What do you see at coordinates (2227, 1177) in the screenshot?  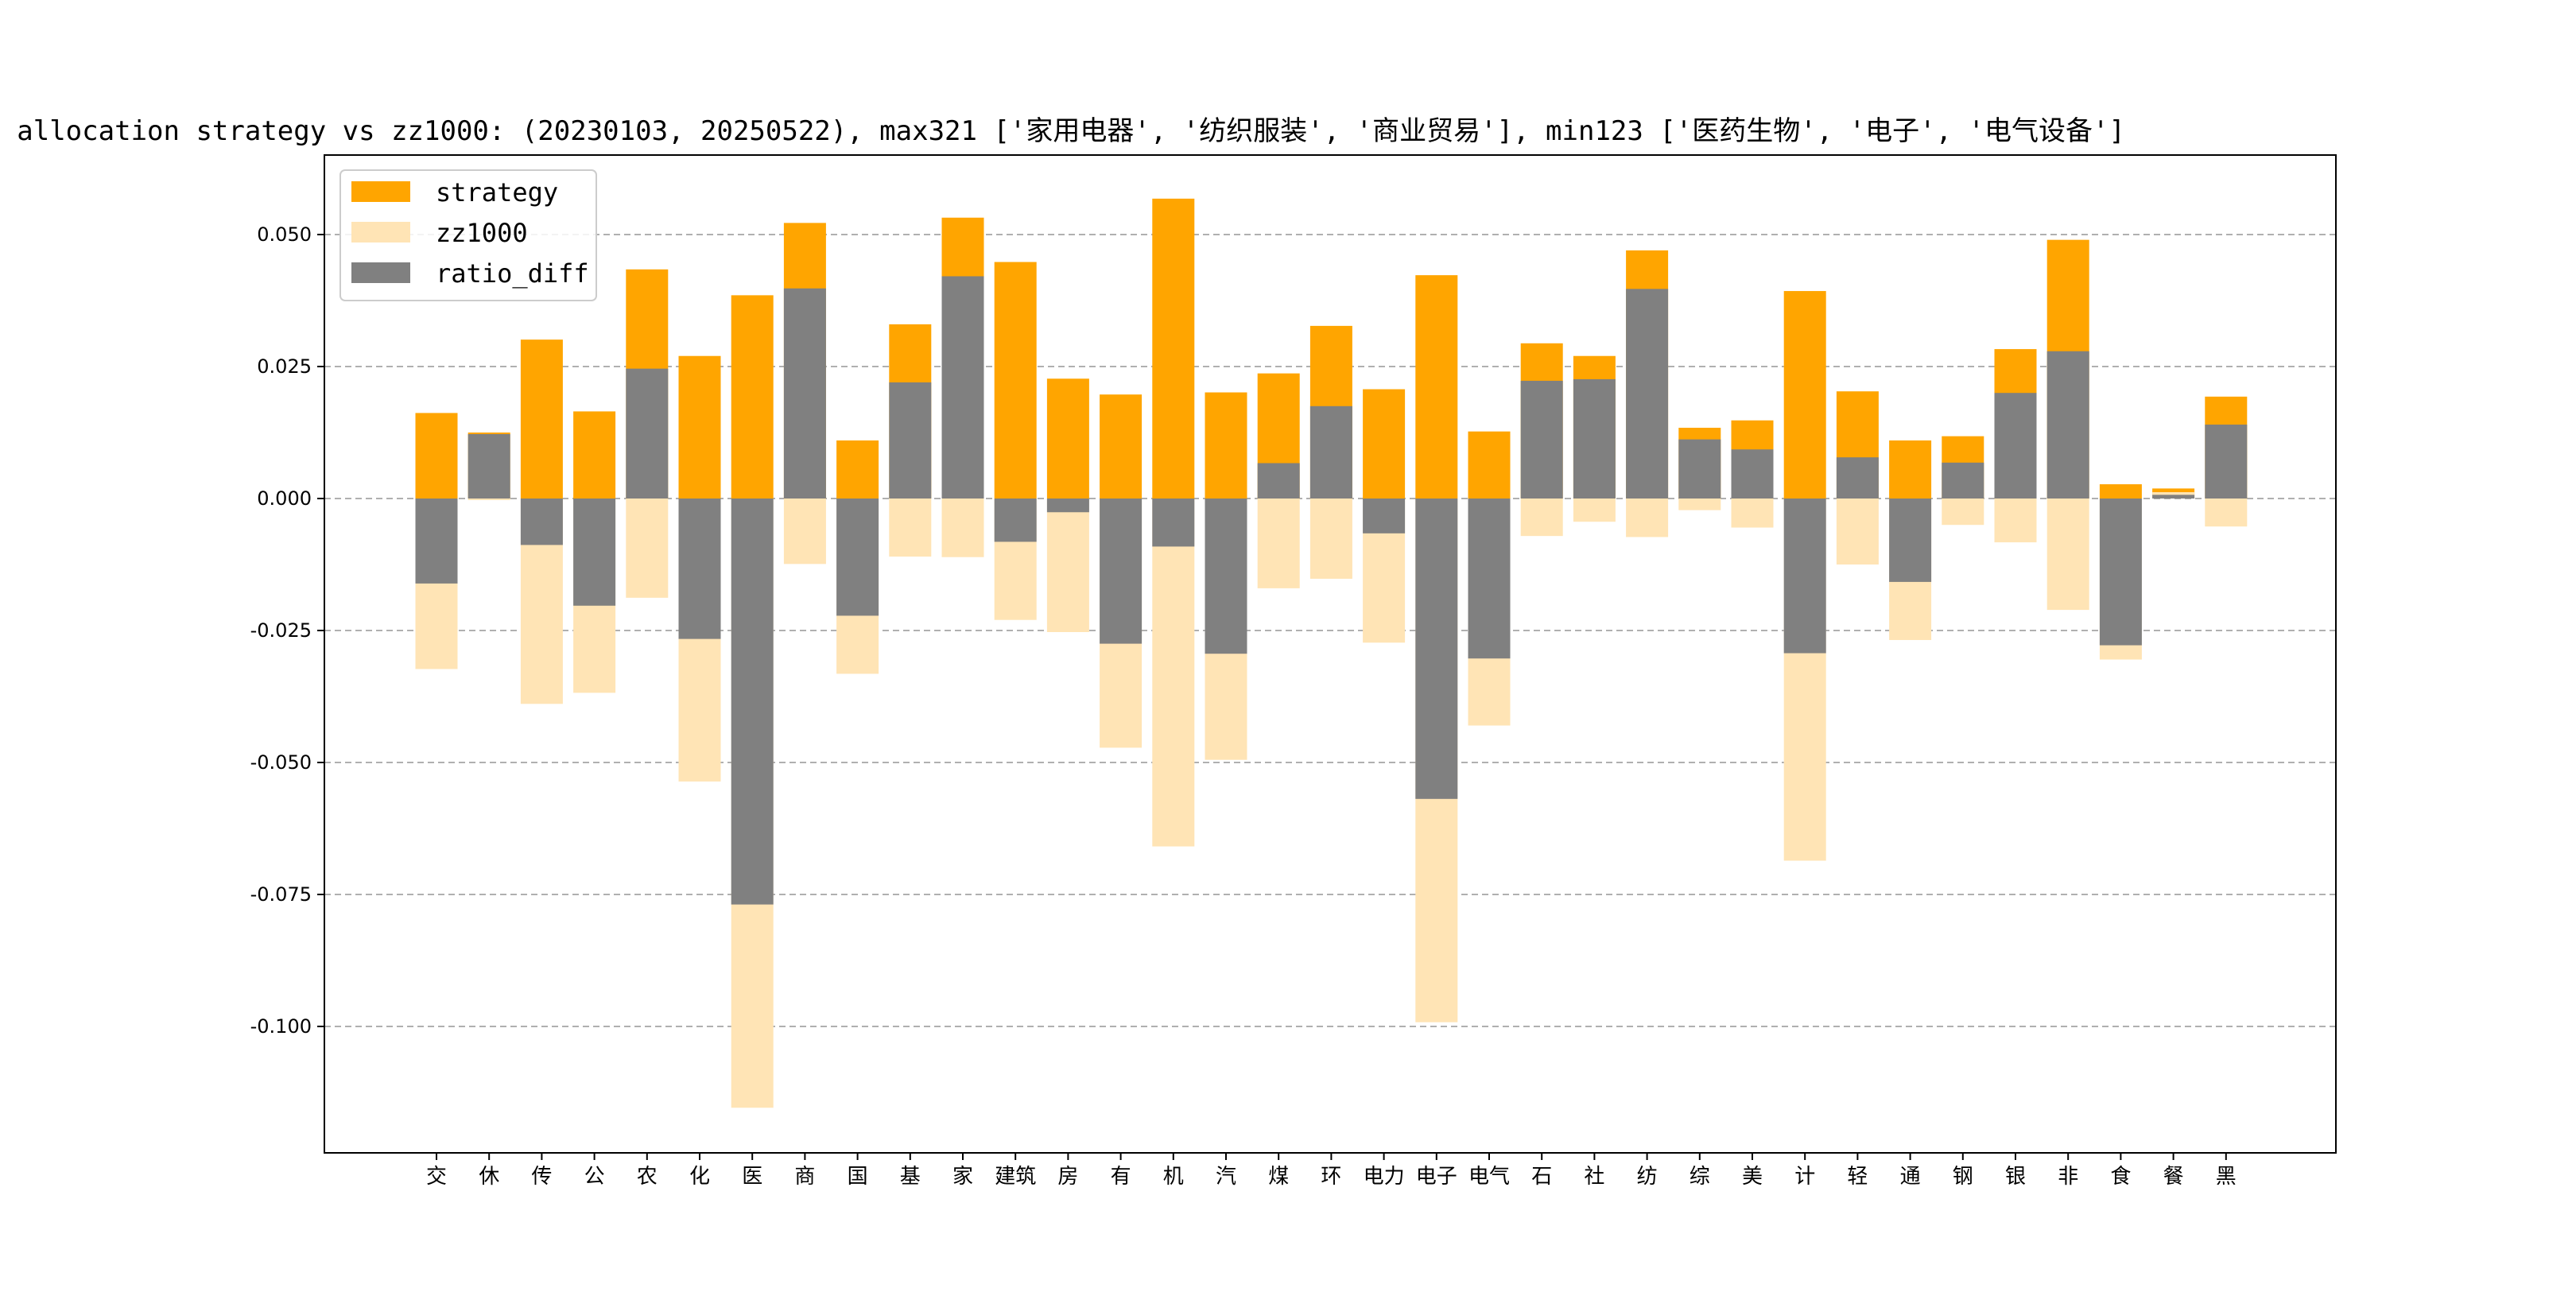 I see `x-tick-label: 黑` at bounding box center [2227, 1177].